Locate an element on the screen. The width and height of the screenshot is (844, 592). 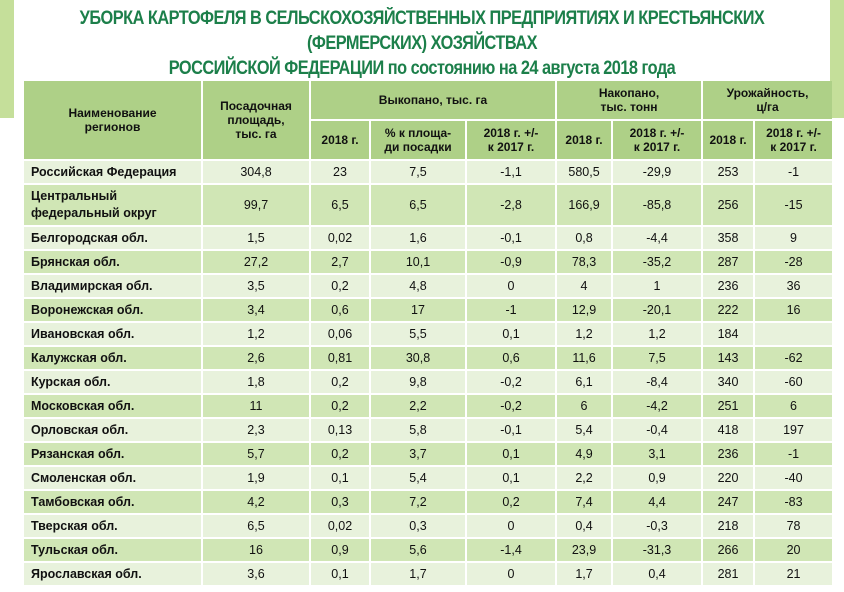
cell-yield-diff: -15 is located at coordinates (793, 205).